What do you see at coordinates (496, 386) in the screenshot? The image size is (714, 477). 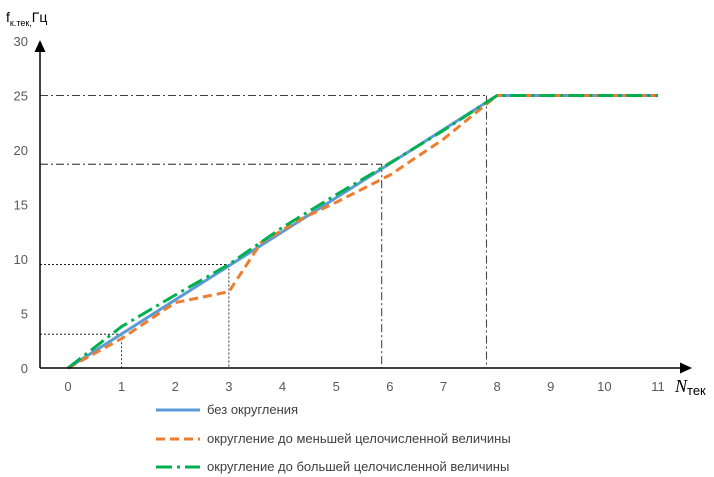 I see `x-tick-label: 8` at bounding box center [496, 386].